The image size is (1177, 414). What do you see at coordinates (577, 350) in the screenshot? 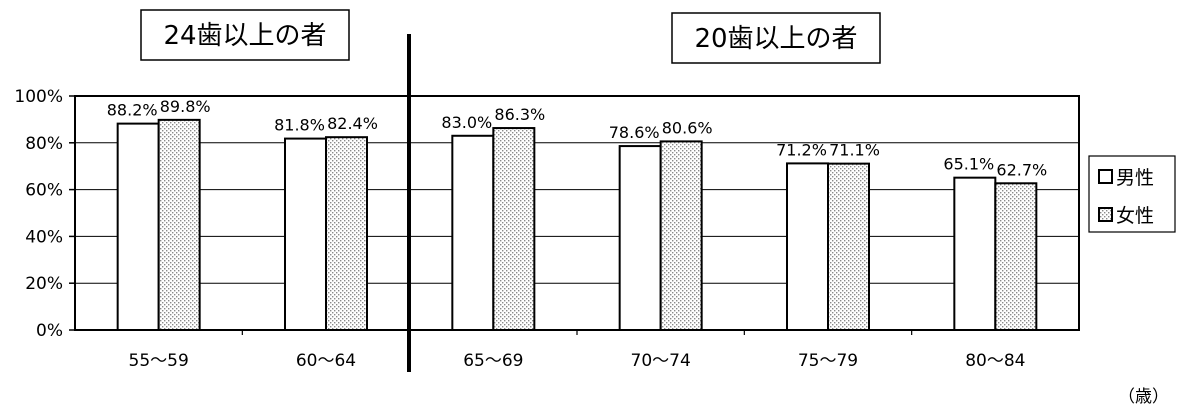
I see `x-axis: 55～59 60～64 65～69 70～74 75～79 80～84` at bounding box center [577, 350].